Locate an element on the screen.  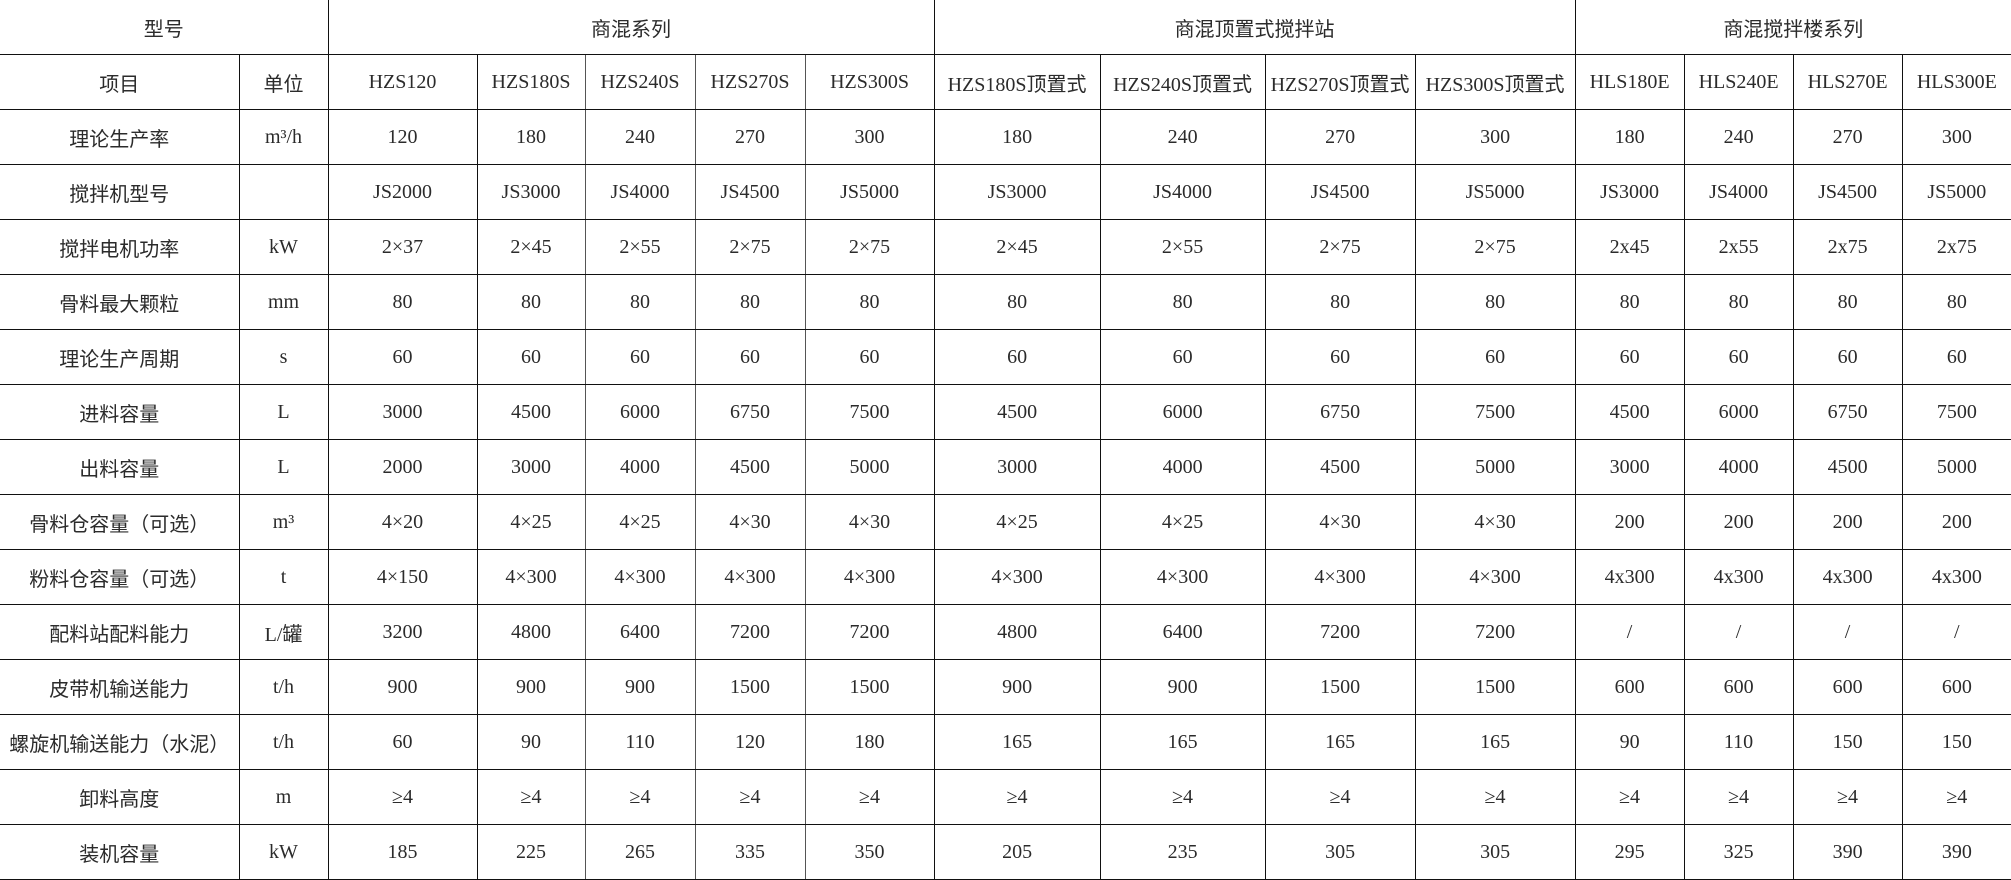
model-header: HZS300S顶置式 is located at coordinates (1495, 82).